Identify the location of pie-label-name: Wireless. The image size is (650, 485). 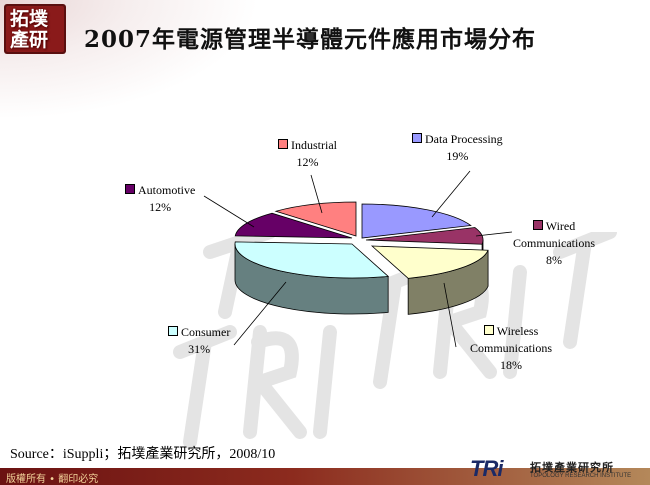
(511, 331).